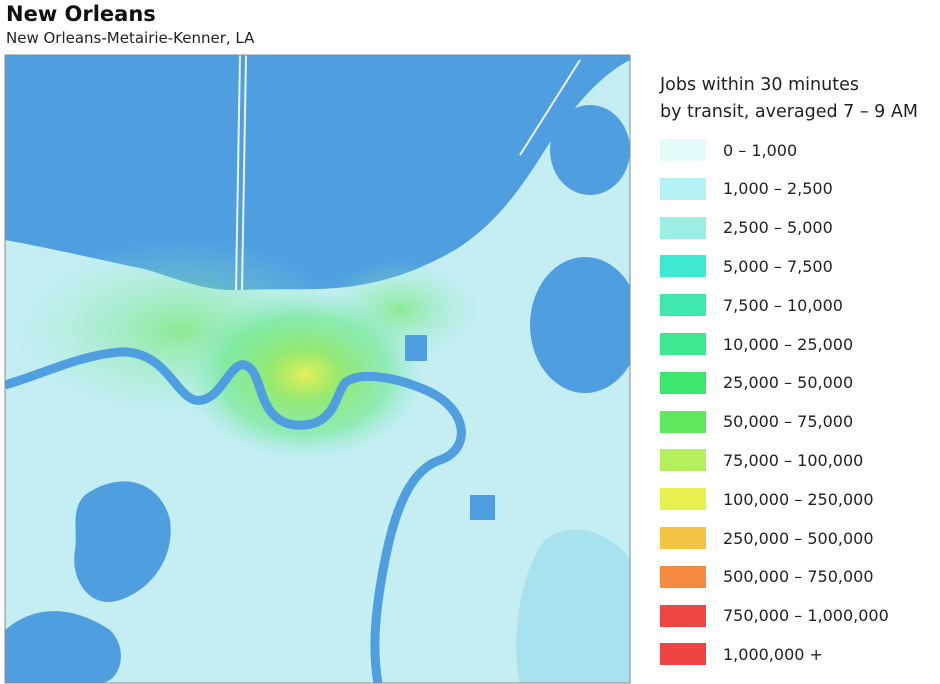  What do you see at coordinates (778, 266) in the screenshot?
I see `legend-label: 5,000 – 7,500` at bounding box center [778, 266].